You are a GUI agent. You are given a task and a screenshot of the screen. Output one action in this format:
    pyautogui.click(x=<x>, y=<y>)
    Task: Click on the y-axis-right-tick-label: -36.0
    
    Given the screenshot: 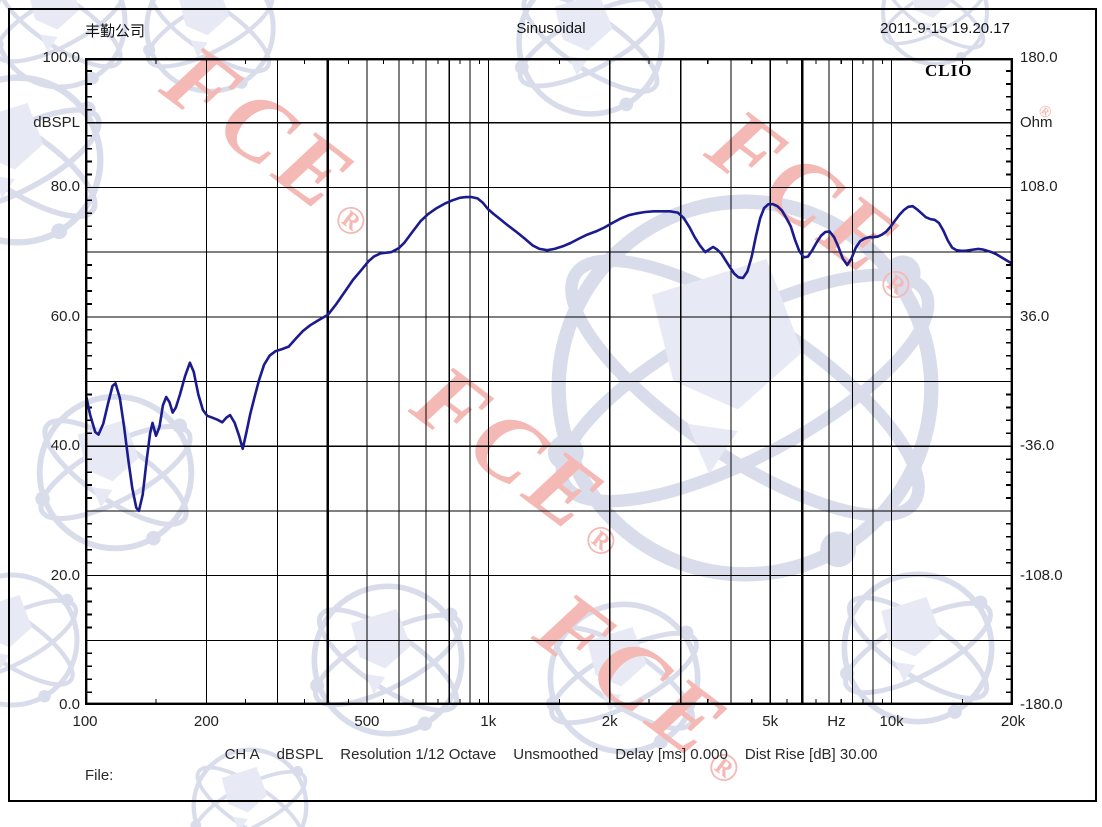 What is the action you would take?
    pyautogui.click(x=1037, y=446)
    